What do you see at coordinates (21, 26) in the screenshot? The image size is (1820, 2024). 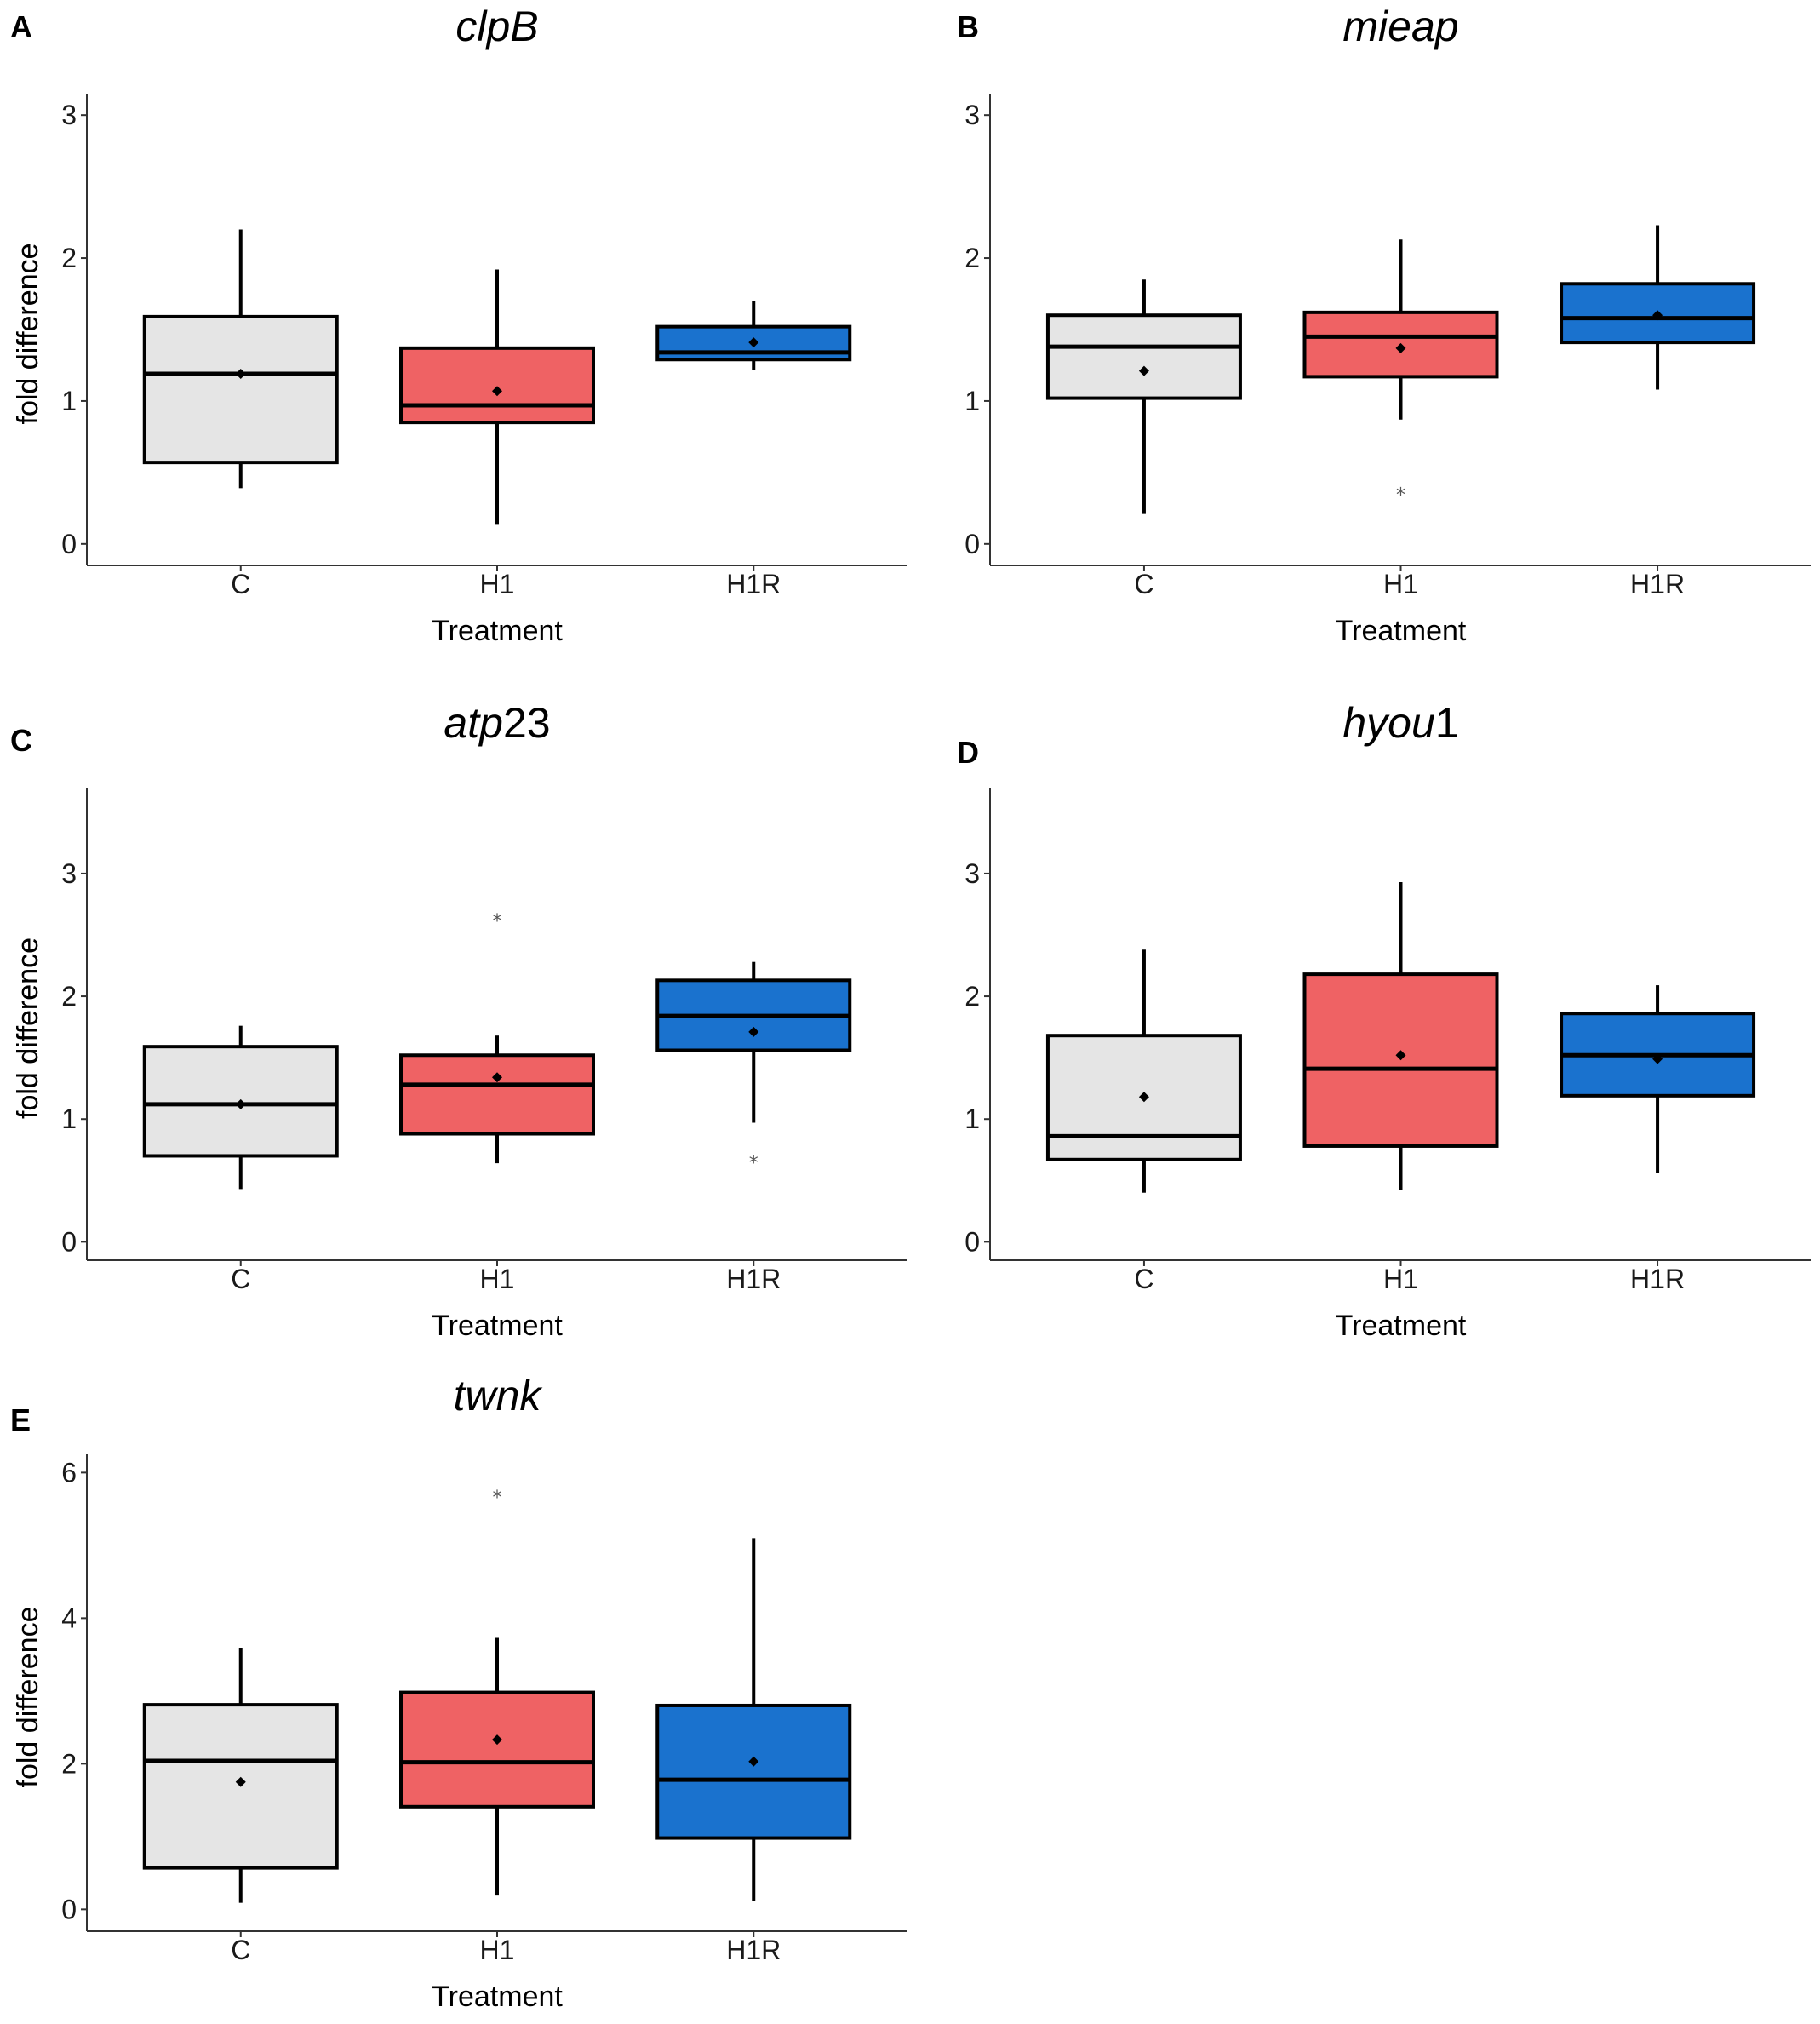 I see `panel-letter: A` at bounding box center [21, 26].